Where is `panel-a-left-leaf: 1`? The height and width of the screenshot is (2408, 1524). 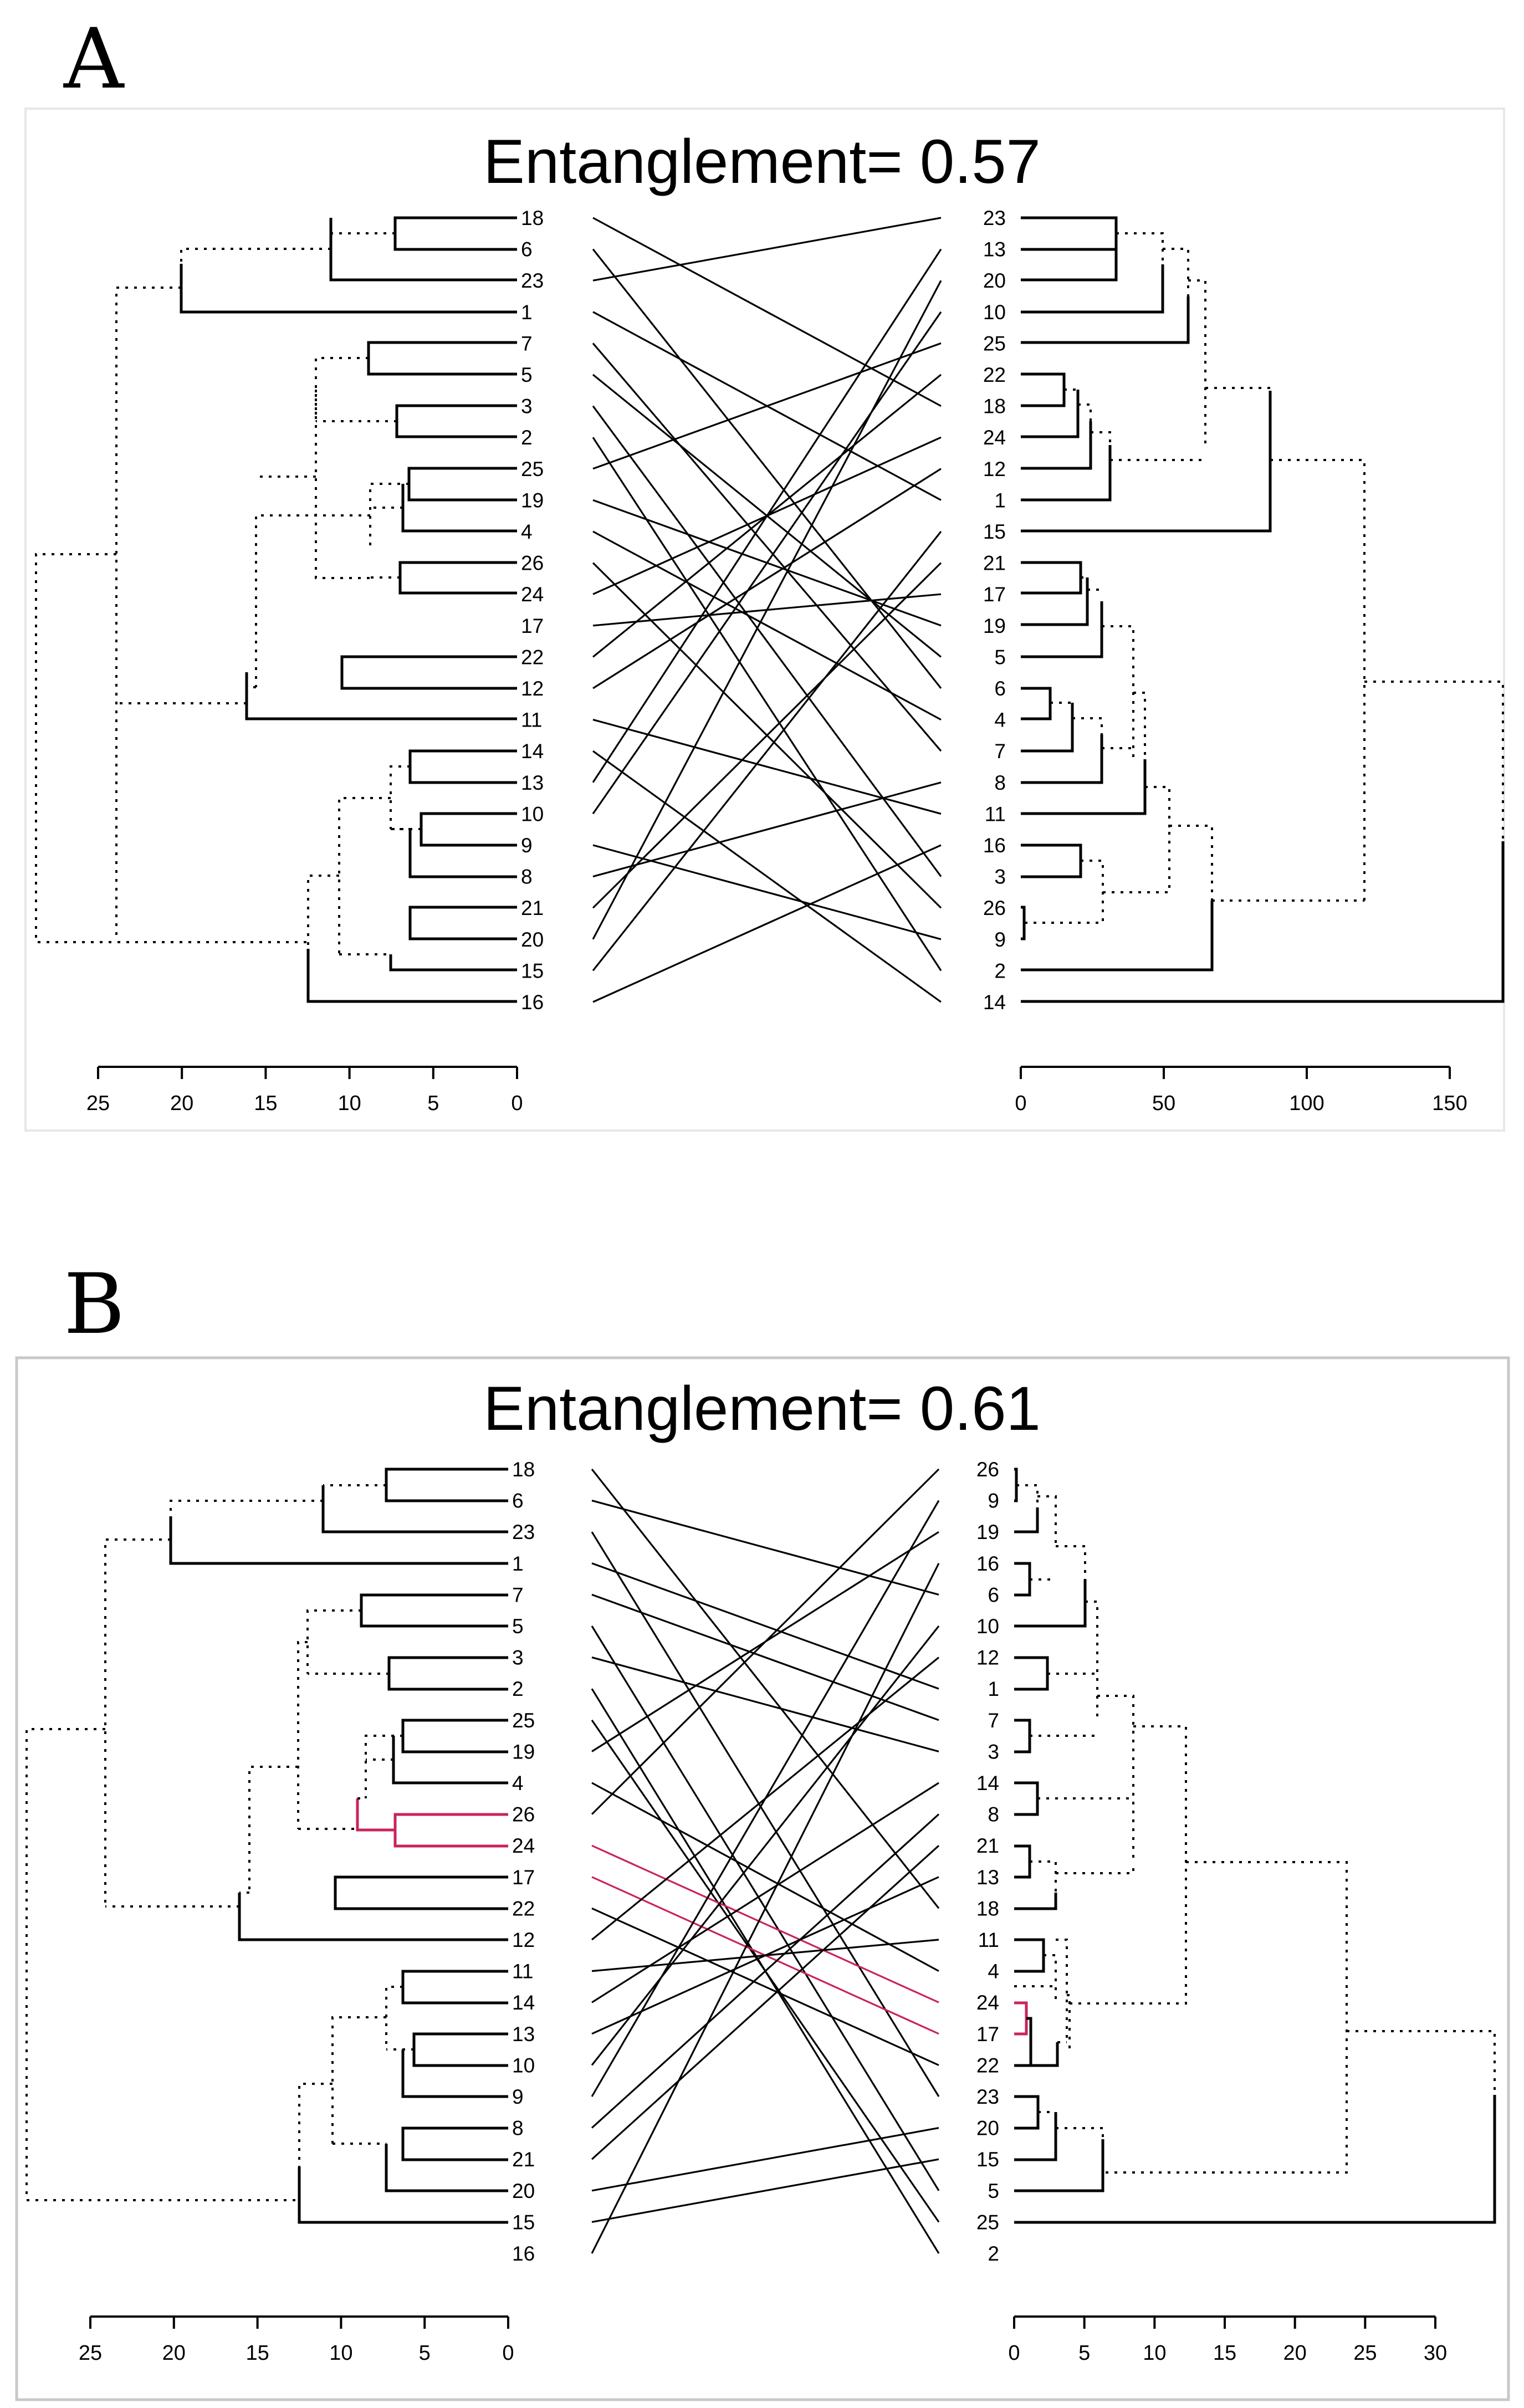
panel-a-left-leaf: 1 is located at coordinates (527, 312).